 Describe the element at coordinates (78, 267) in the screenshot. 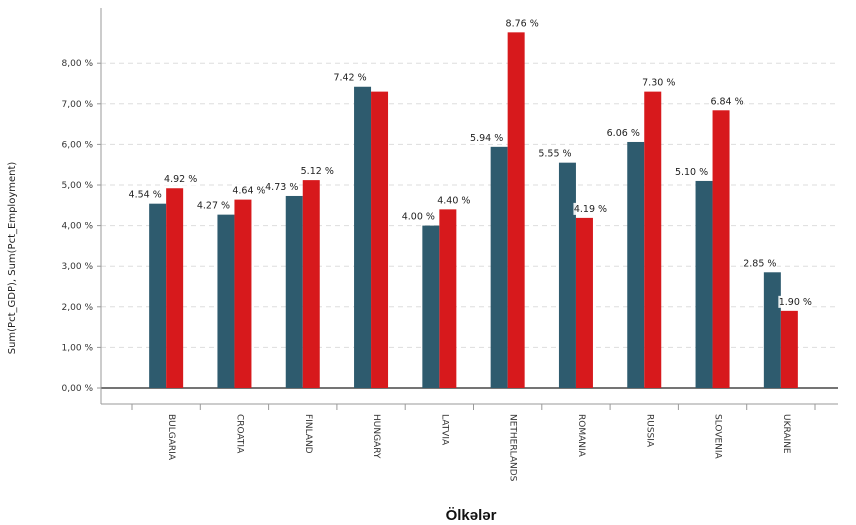

I see `y-tick-label: 3,00 %` at that location.